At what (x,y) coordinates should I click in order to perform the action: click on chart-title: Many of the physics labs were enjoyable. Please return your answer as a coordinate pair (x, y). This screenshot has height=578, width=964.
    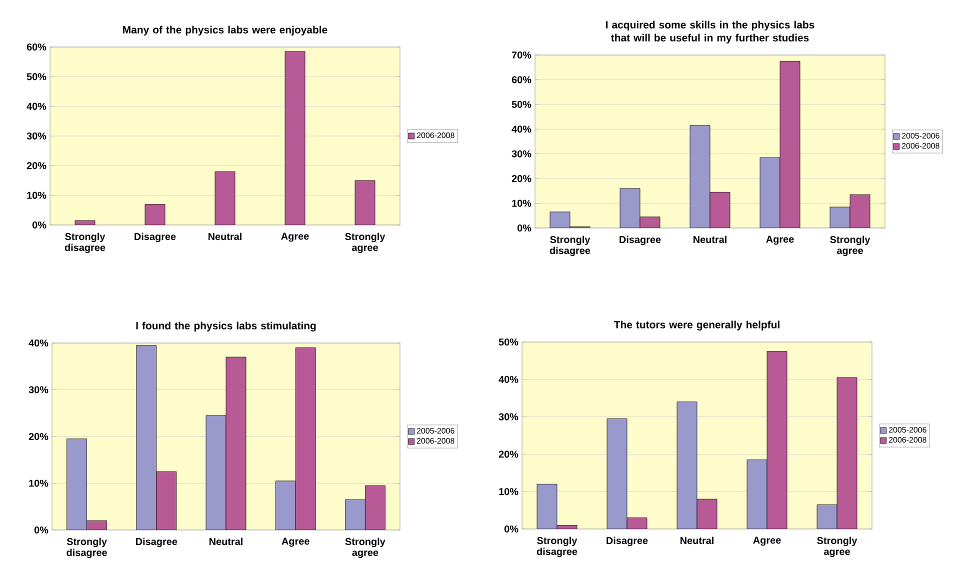
    Looking at the image, I should click on (225, 31).